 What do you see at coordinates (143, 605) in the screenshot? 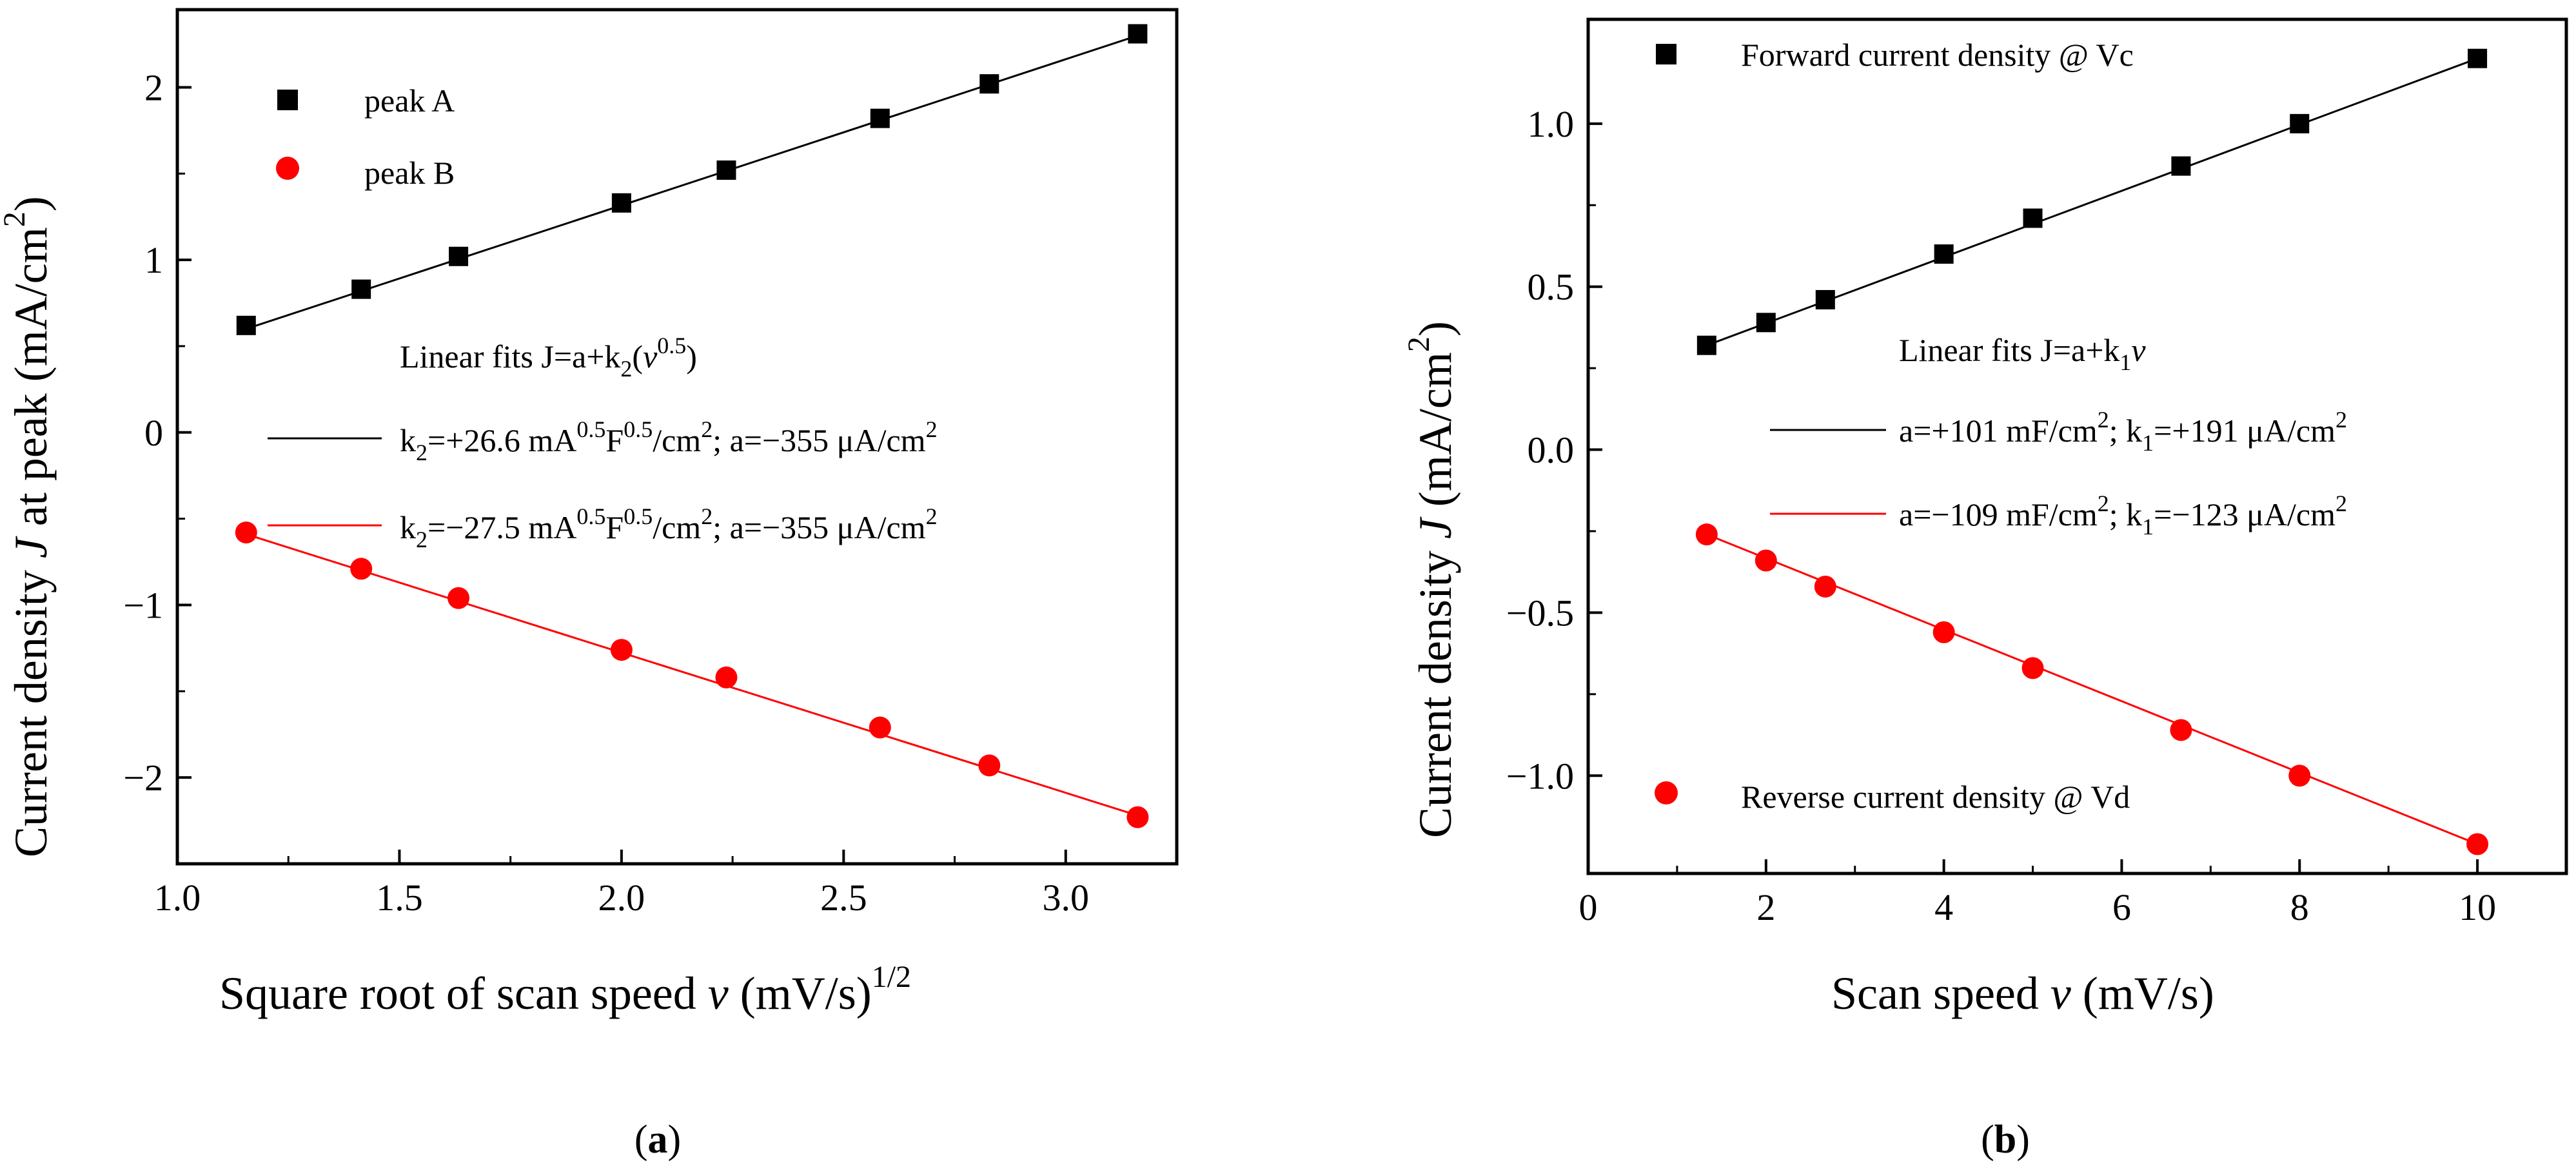
I see `y-tick-label: −1` at bounding box center [143, 605].